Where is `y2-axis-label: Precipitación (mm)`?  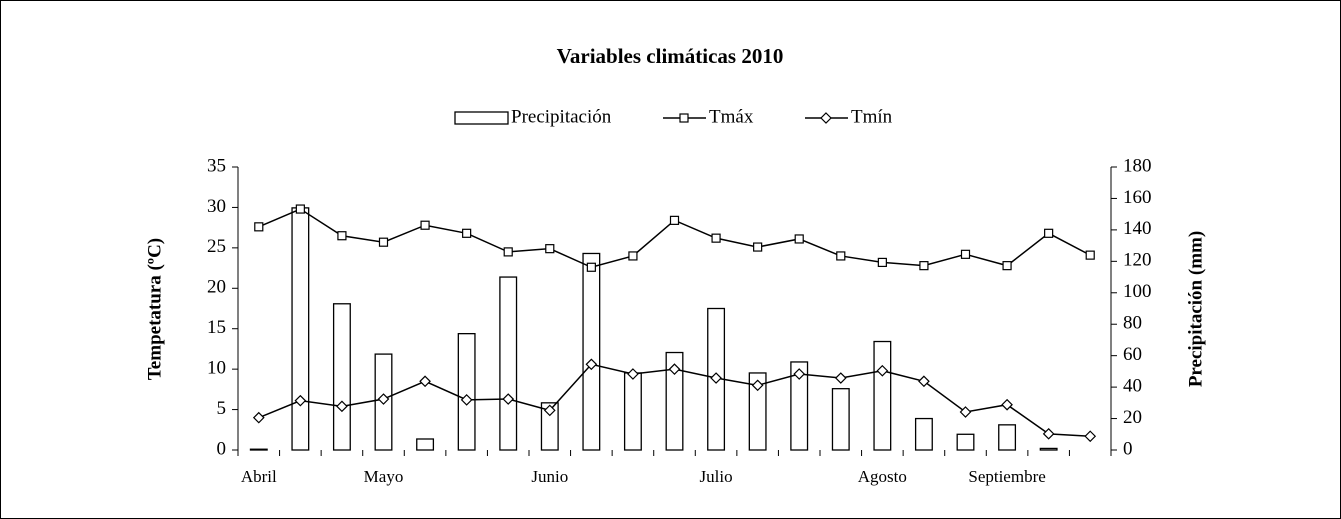 y2-axis-label: Precipitación (mm) is located at coordinates (1195, 309).